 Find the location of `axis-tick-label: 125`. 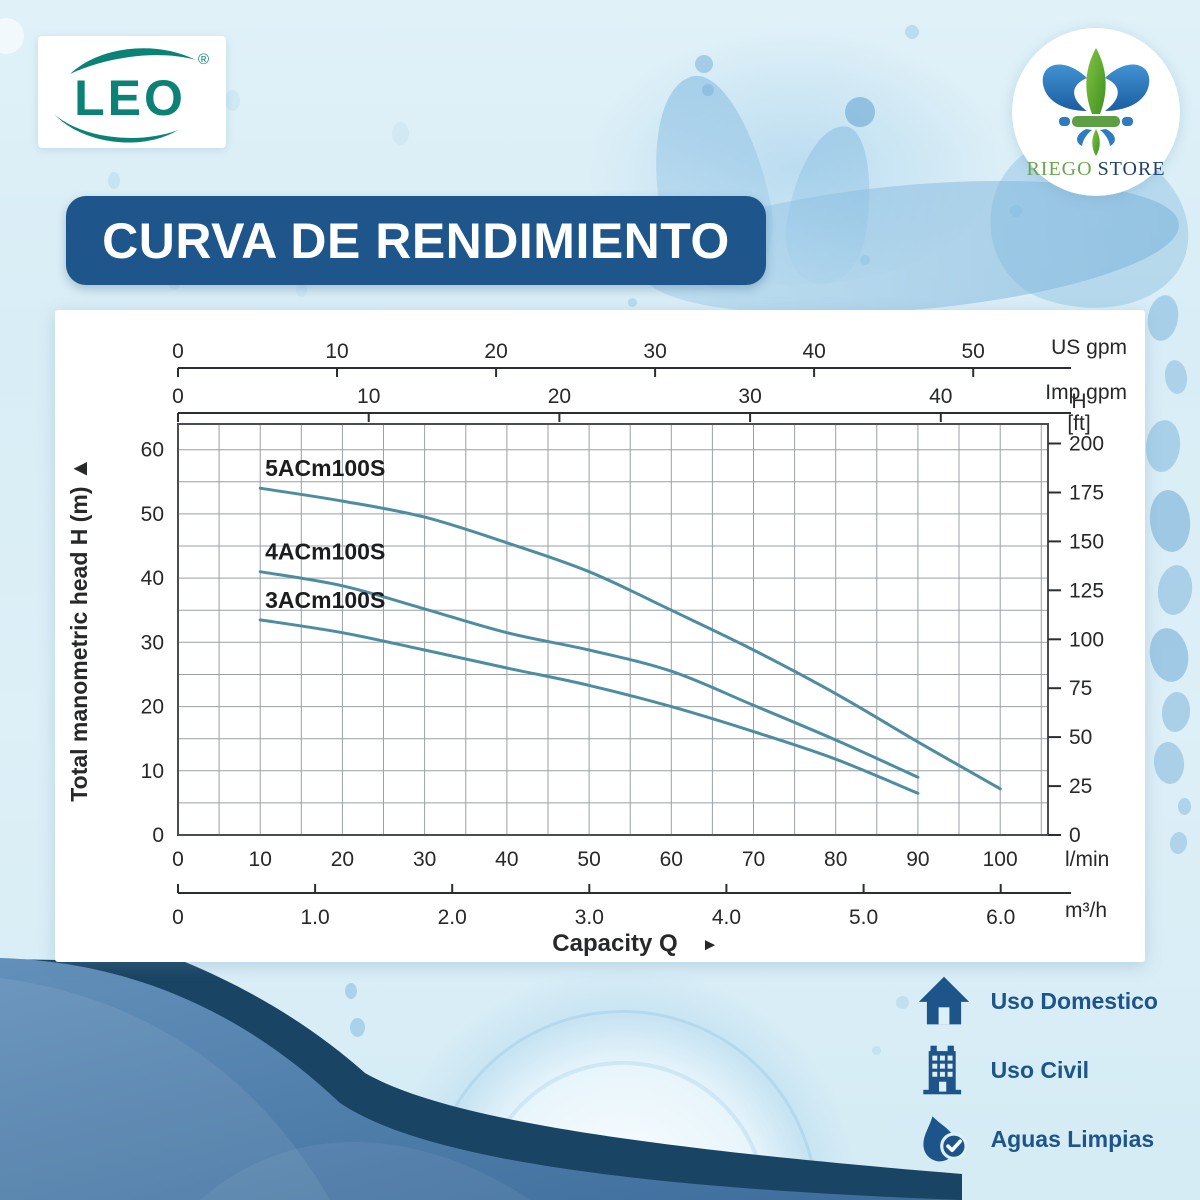

axis-tick-label: 125 is located at coordinates (1086, 590).